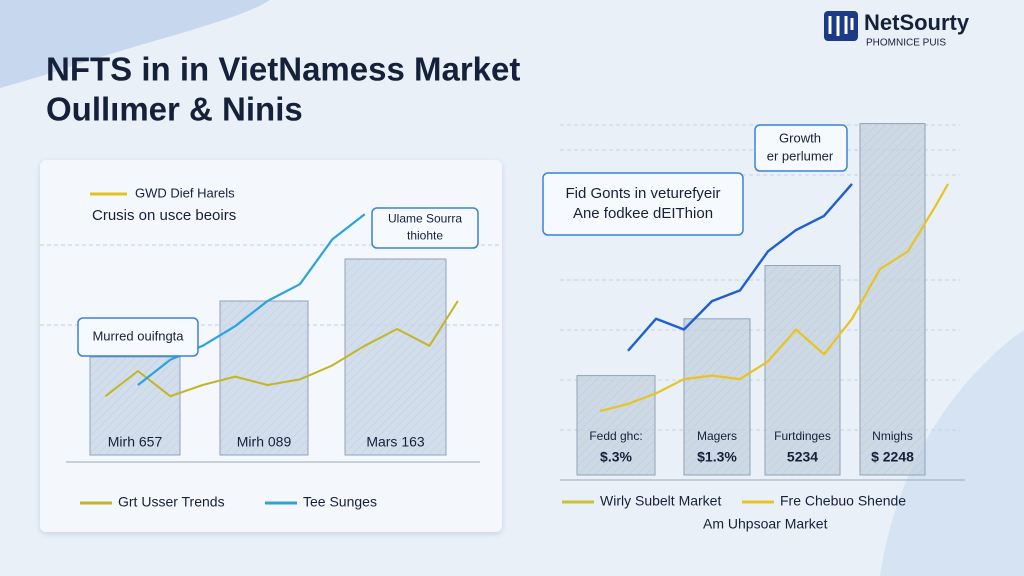 The width and height of the screenshot is (1024, 576). Describe the element at coordinates (717, 457) in the screenshot. I see `bar-sublabel: $1.3%` at that location.